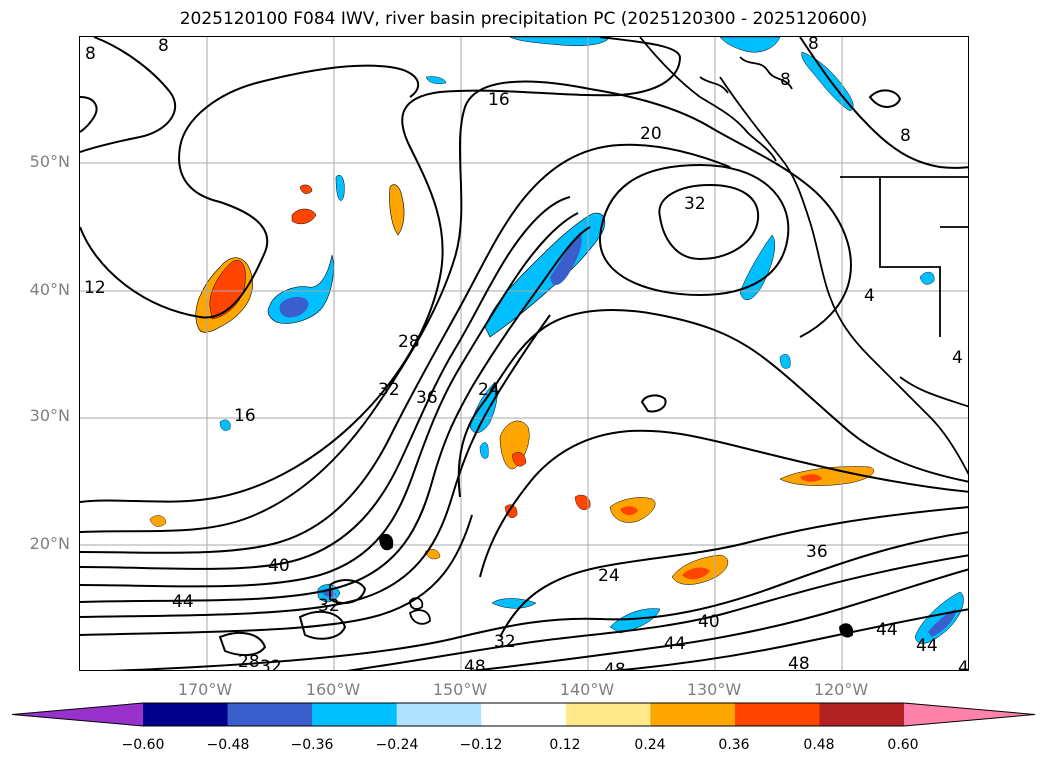 The width and height of the screenshot is (1047, 765). What do you see at coordinates (841, 689) in the screenshot?
I see `lon-label-120w: 120°W` at bounding box center [841, 689].